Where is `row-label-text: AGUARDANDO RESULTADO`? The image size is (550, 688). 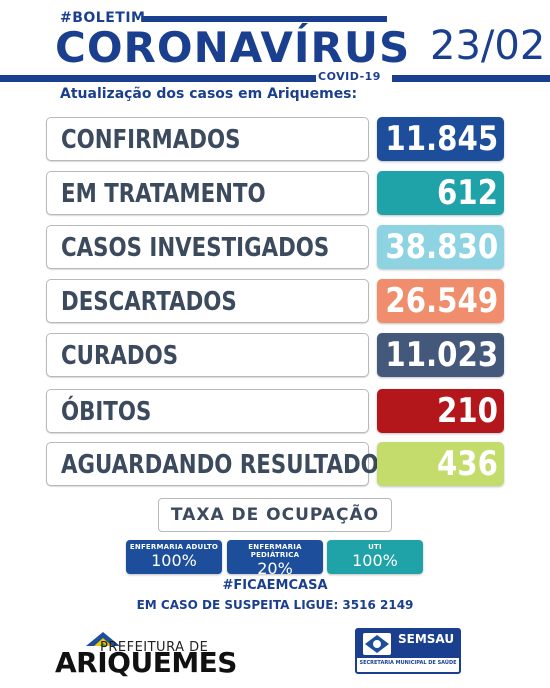
row-label-text: AGUARDANDO RESULTADO is located at coordinates (220, 465).